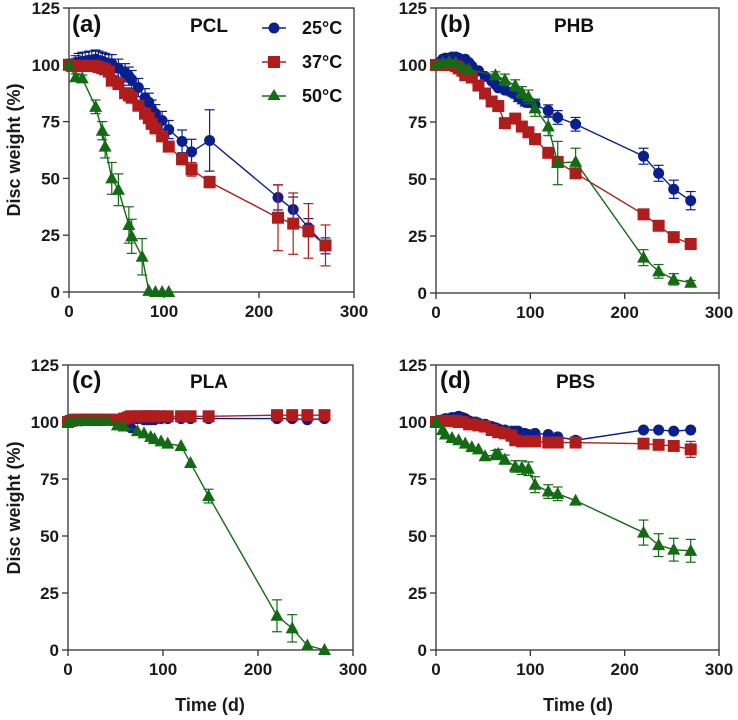 The width and height of the screenshot is (738, 720). Describe the element at coordinates (210, 705) in the screenshot. I see `panel-c-x-axis-title: Time (d)` at that location.